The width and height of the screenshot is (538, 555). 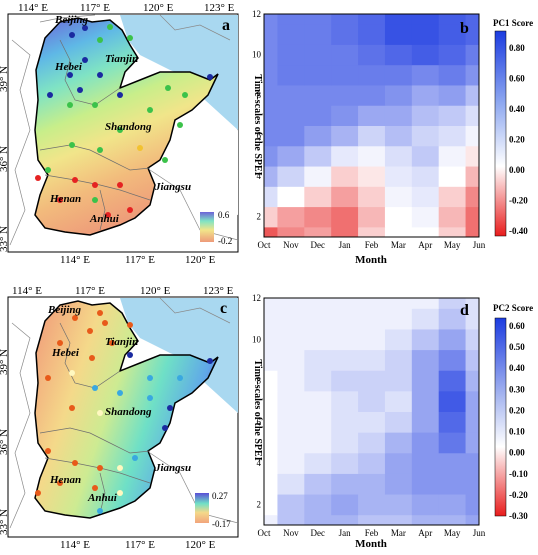 What do you see at coordinates (517, 432) in the screenshot?
I see `colorbar-tick-label: 0.10` at bounding box center [517, 432].